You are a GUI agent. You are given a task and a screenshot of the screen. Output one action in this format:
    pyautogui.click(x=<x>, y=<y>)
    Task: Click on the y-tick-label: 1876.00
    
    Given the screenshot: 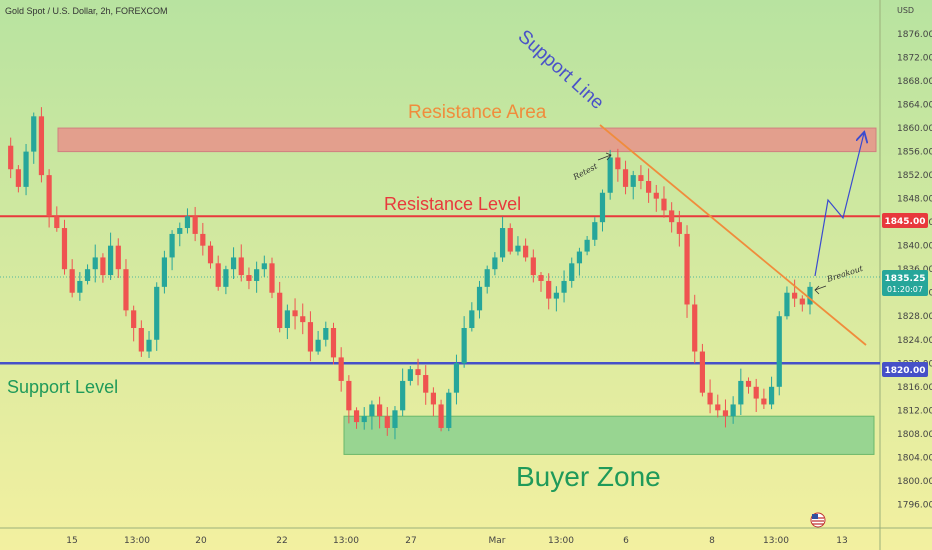 What is the action you would take?
    pyautogui.click(x=914, y=35)
    